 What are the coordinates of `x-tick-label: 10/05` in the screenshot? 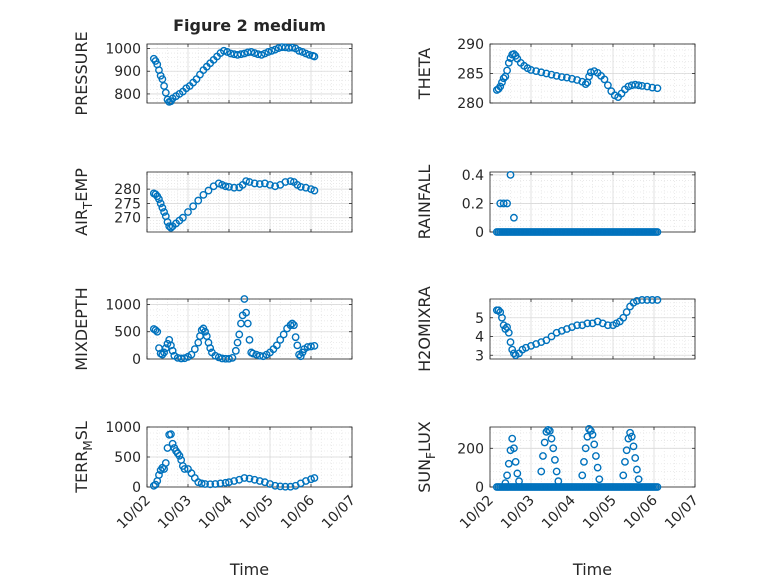 It's located at (257, 513).